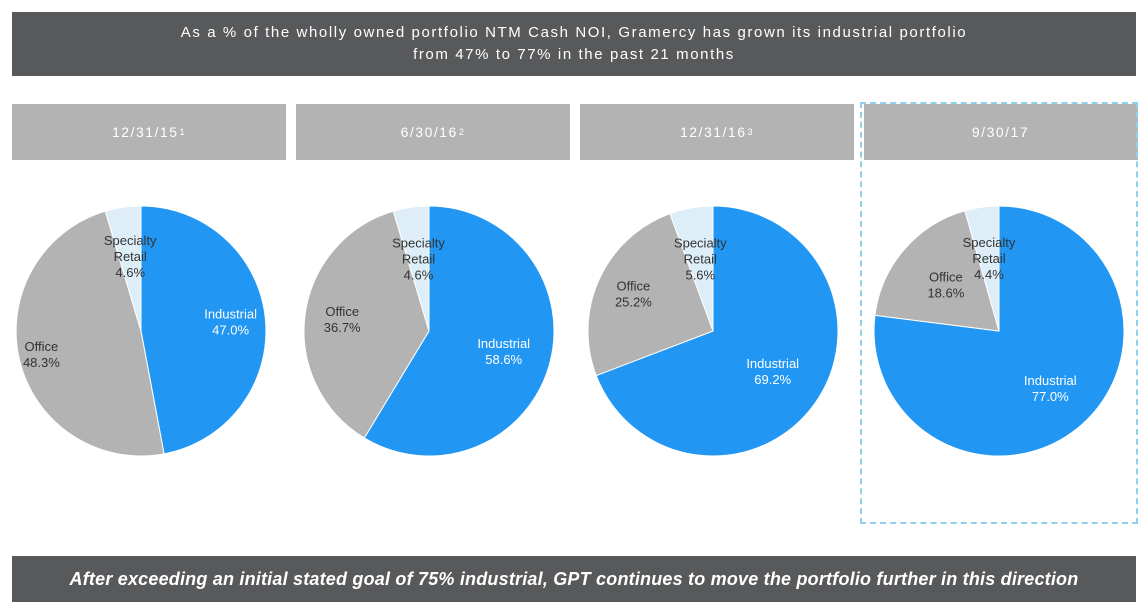  Describe the element at coordinates (989, 242) in the screenshot. I see `pie-4-label-specialty-retail-line-1: Specialty` at that location.